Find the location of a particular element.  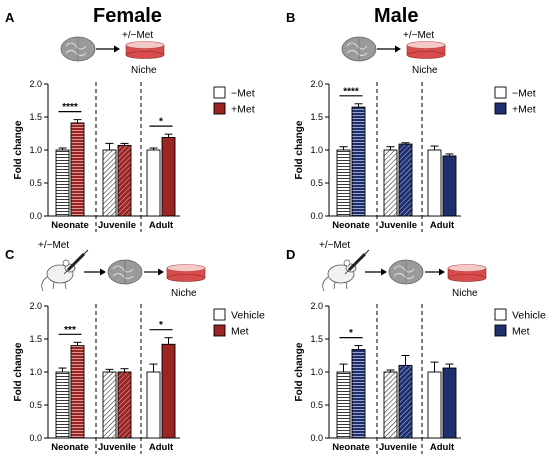

legend-label: +Met is located at coordinates (524, 110).